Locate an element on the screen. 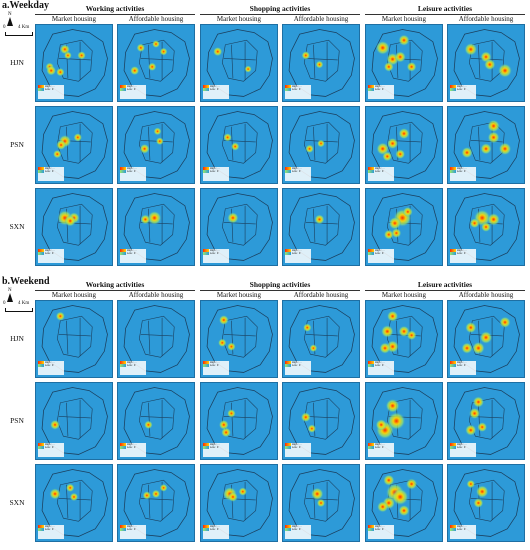 The image size is (530, 550). district-label: PSN is located at coordinates (17, 420).